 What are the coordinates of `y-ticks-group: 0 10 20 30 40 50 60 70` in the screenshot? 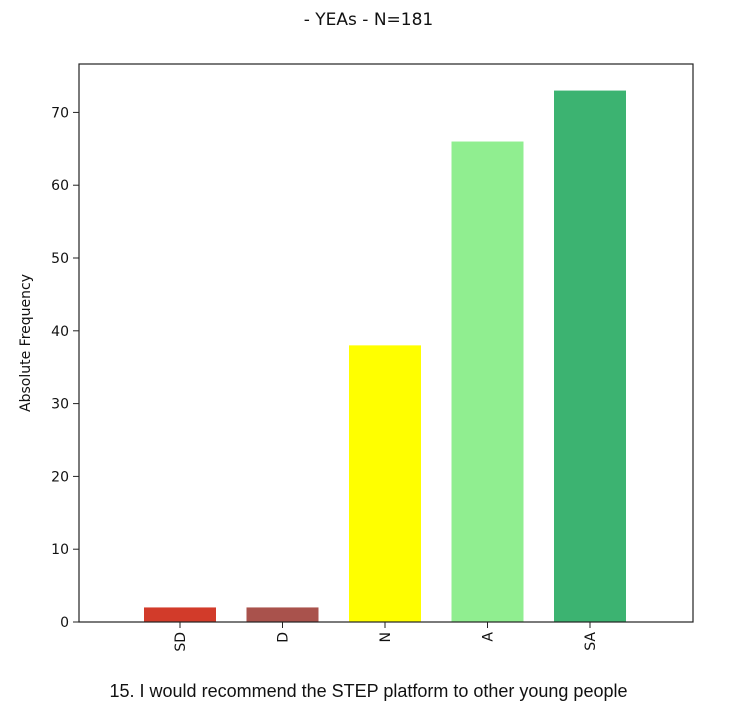 It's located at (65, 368).